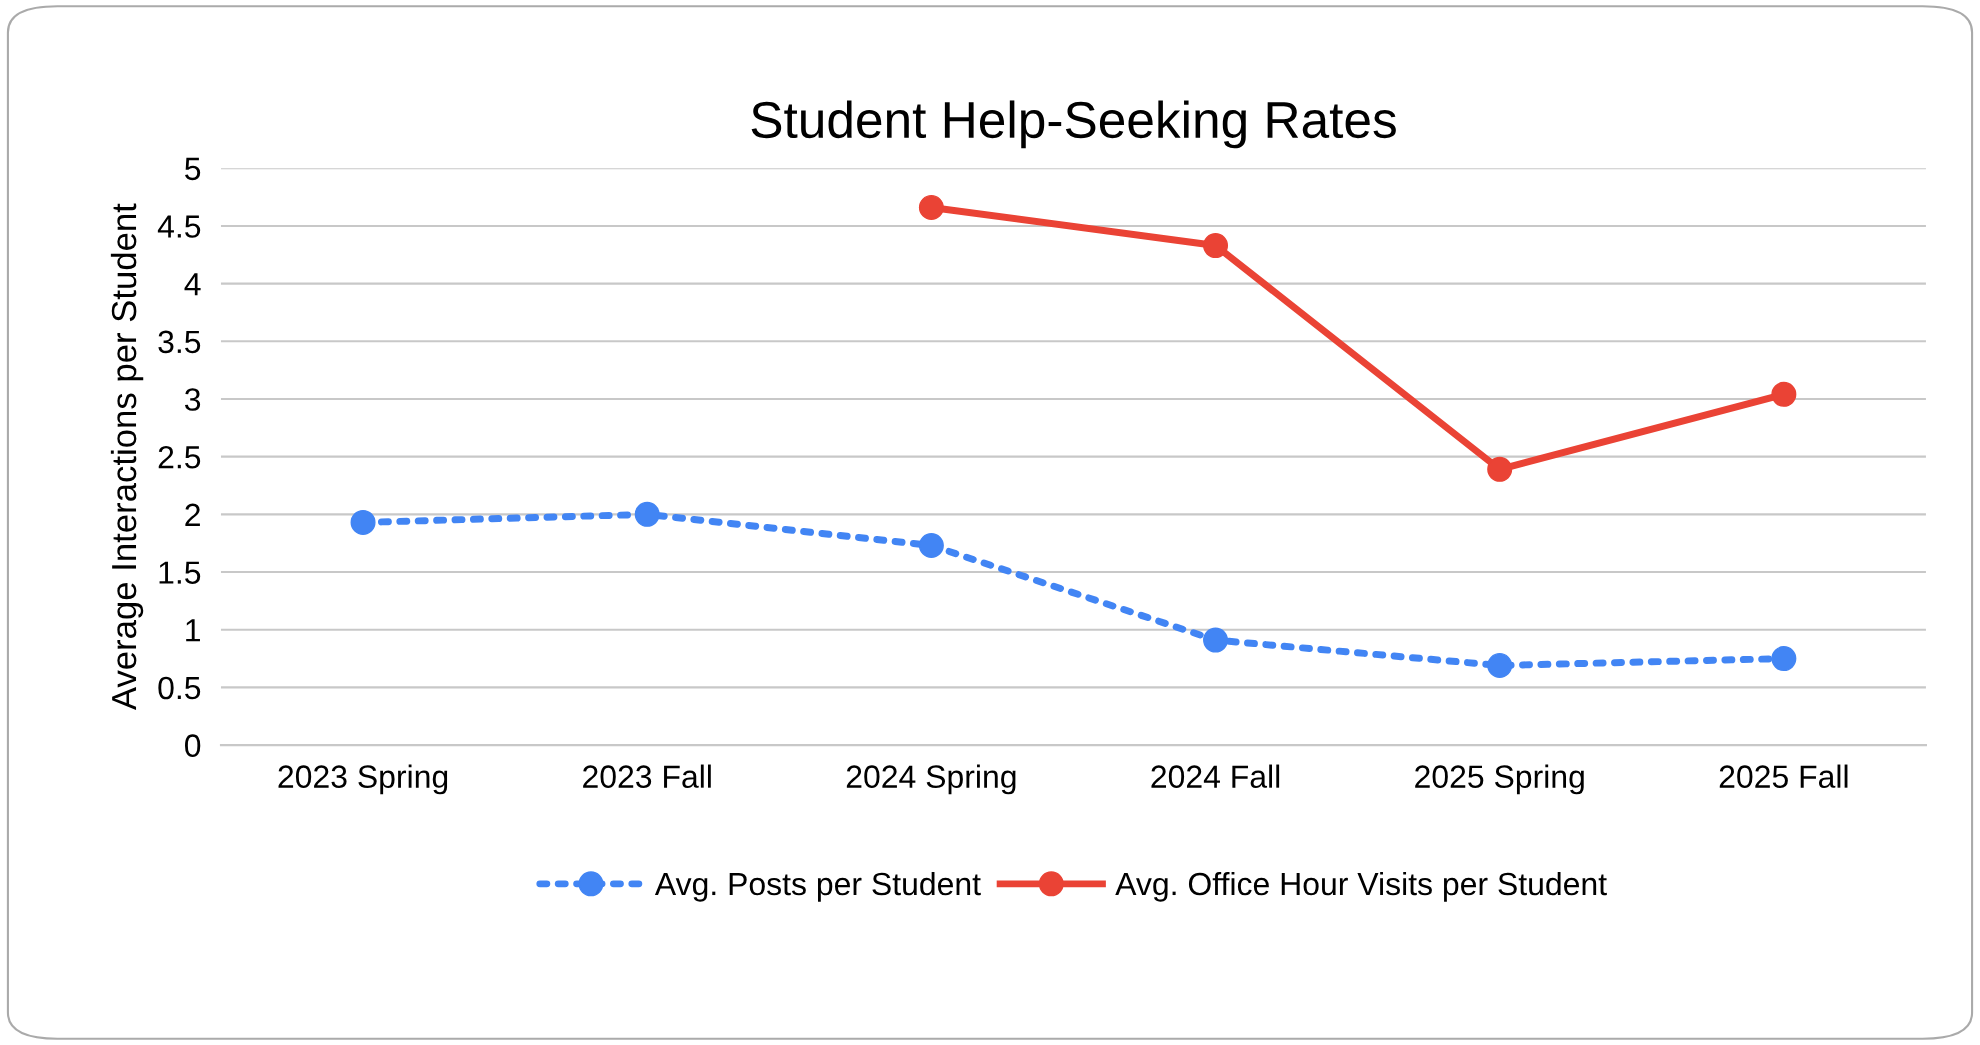 The width and height of the screenshot is (1980, 1045). What do you see at coordinates (180, 572) in the screenshot?
I see `y-tick-label: 1.5` at bounding box center [180, 572].